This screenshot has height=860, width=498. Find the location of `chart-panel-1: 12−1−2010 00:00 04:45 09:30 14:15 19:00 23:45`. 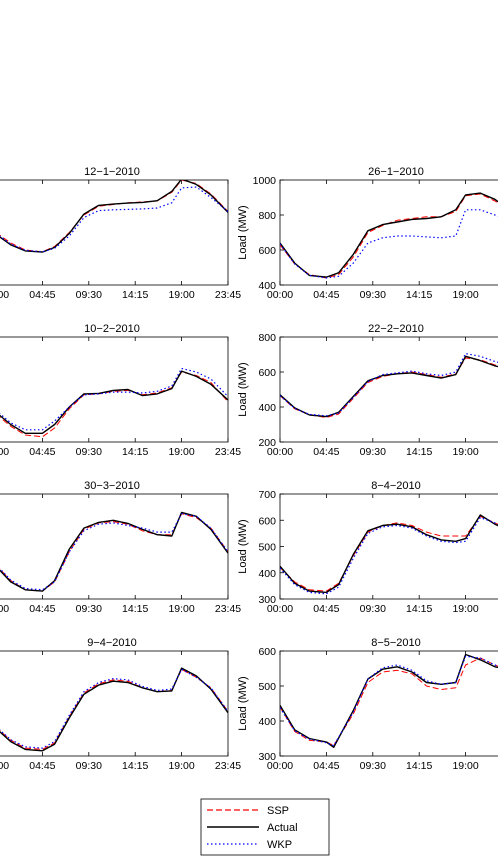

chart-panel-1: 12−1−2010 00:00 04:45 09:30 14:15 19:00 23:45 is located at coordinates (120, 233).